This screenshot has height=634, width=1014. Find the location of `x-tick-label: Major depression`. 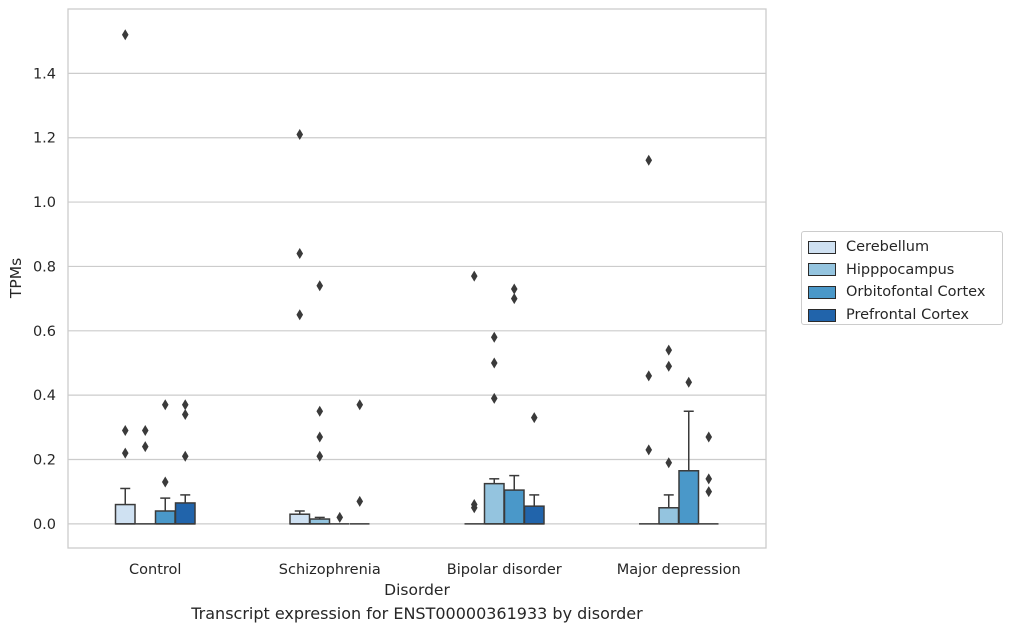

x-tick-label: Major depression is located at coordinates (679, 570).